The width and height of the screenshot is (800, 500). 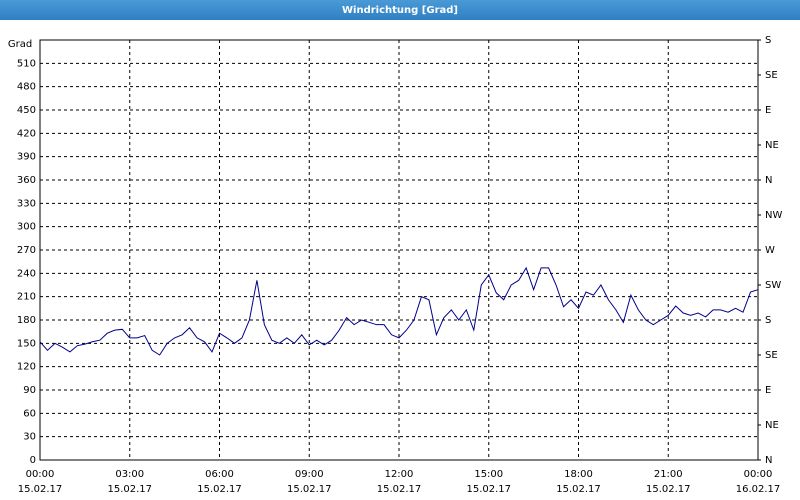 I want to click on y-tick-label: 150, so click(x=26, y=343).